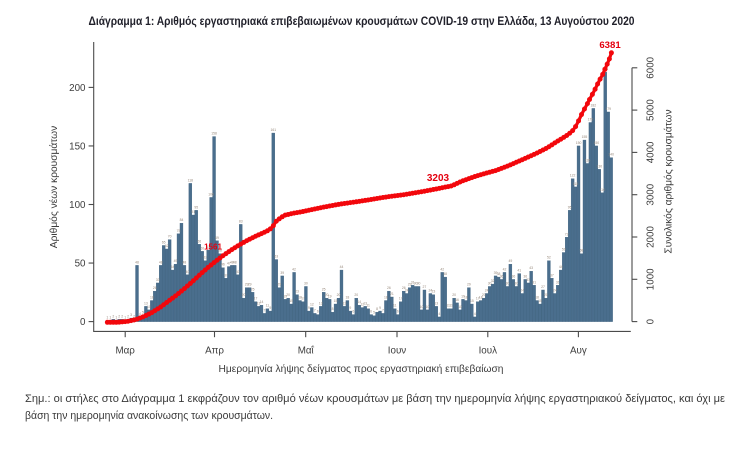 The image size is (734, 475). What do you see at coordinates (77, 88) in the screenshot?
I see `svg-text: 200` at bounding box center [77, 88].